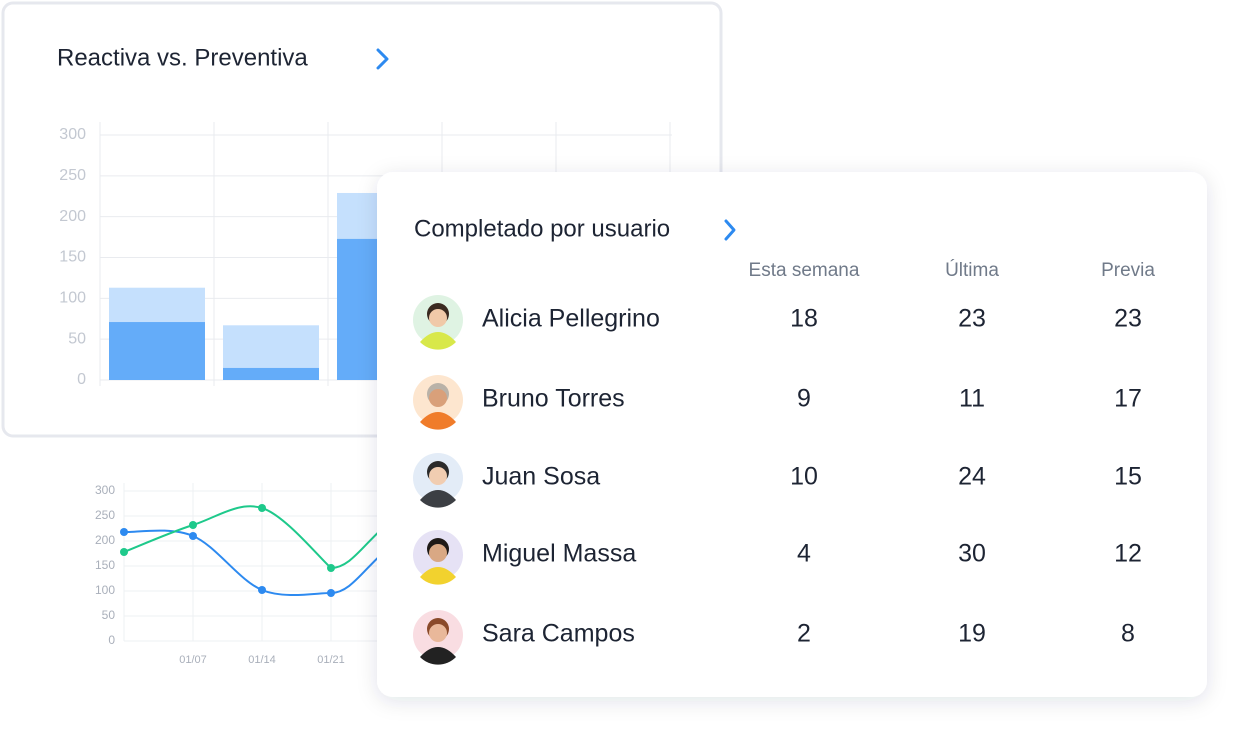 The height and width of the screenshot is (742, 1250). I want to click on x-tick-label: 01/21, so click(331, 660).